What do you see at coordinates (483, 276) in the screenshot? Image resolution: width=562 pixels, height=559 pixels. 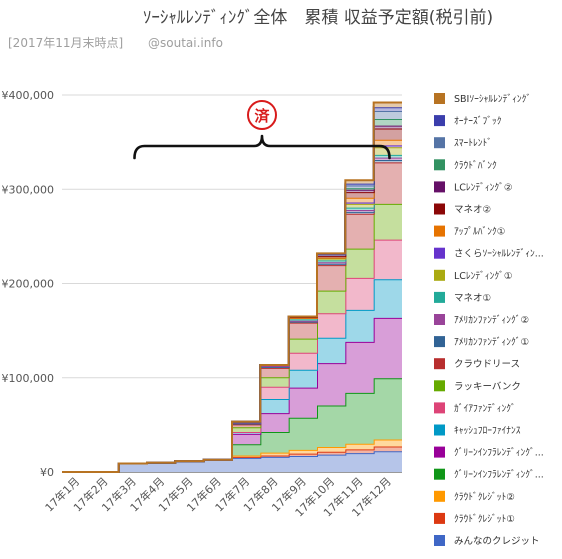 I see `legend-label: LCﾚﾝﾃﾞｨﾝｸﾞ①` at bounding box center [483, 276].